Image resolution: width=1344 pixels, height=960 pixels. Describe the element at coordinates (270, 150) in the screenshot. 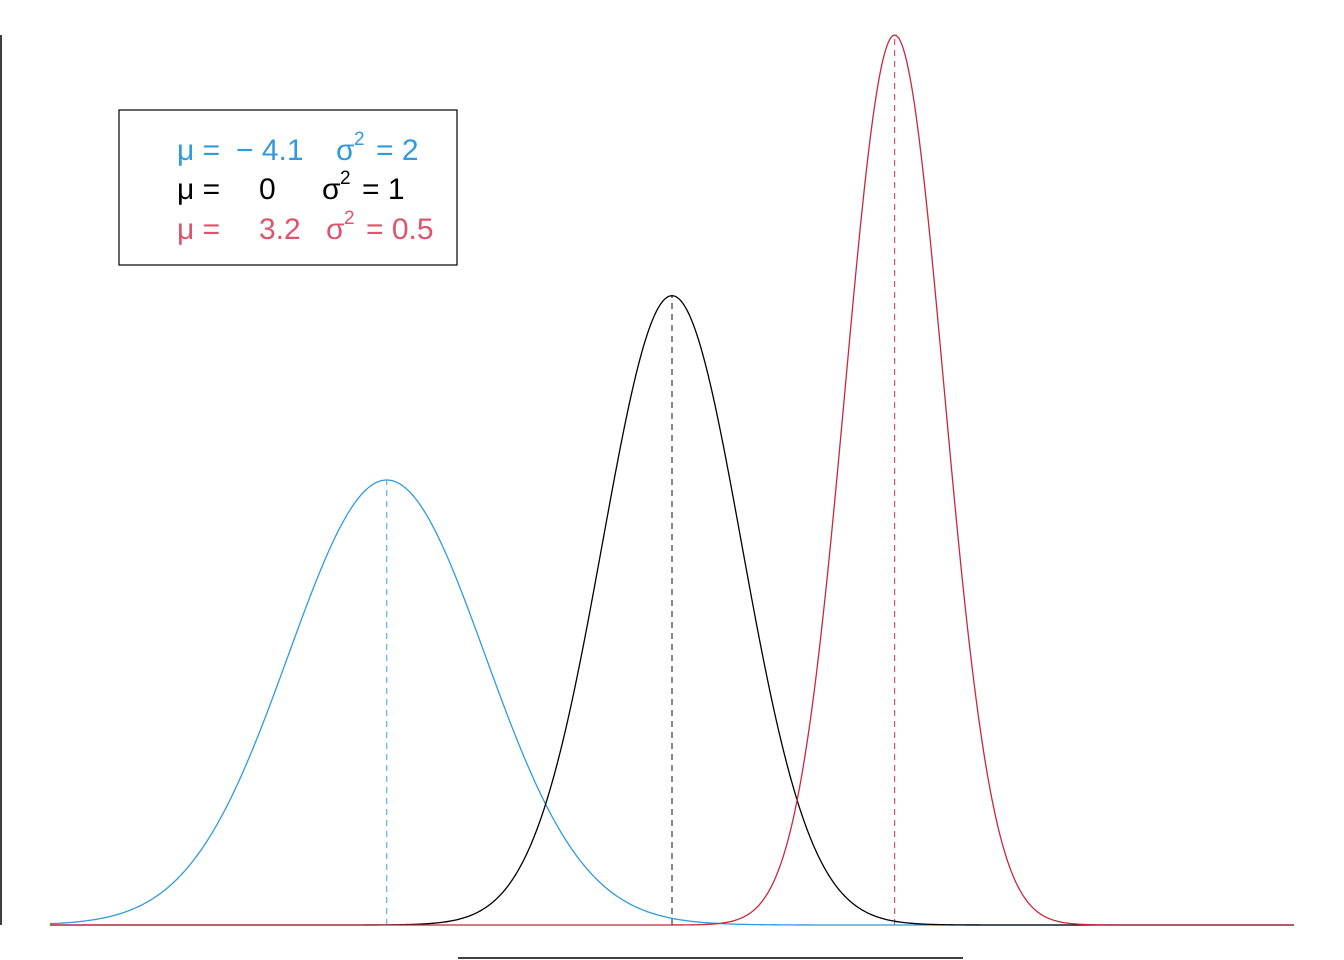

I see `legend-mu-value-0: − 4.1` at that location.